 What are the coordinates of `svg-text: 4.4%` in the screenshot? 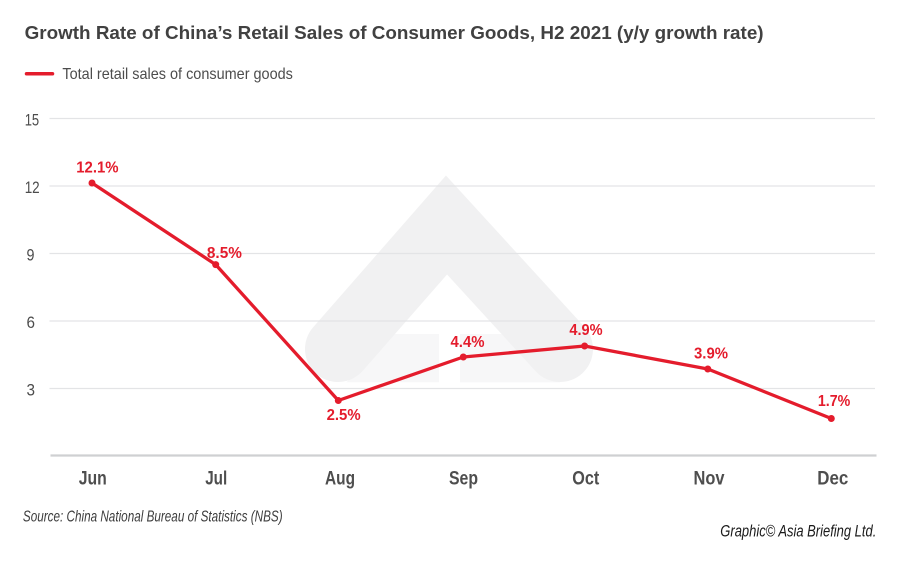 It's located at (468, 342).